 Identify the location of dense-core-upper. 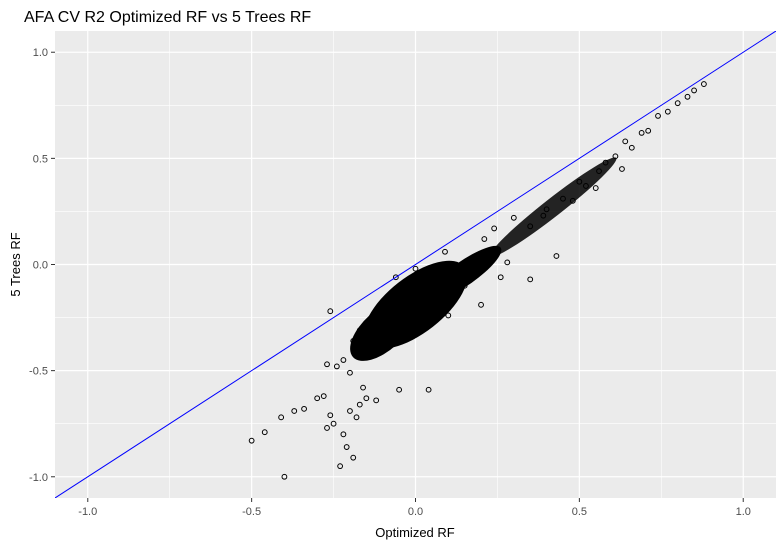
(464, 273).